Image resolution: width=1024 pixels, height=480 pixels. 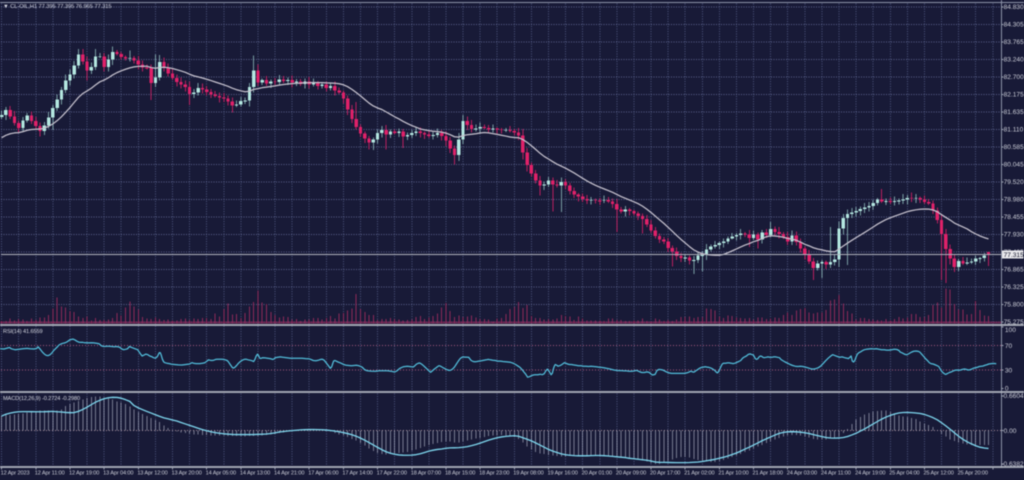 I want to click on svg-text: 100, so click(x=1010, y=330).